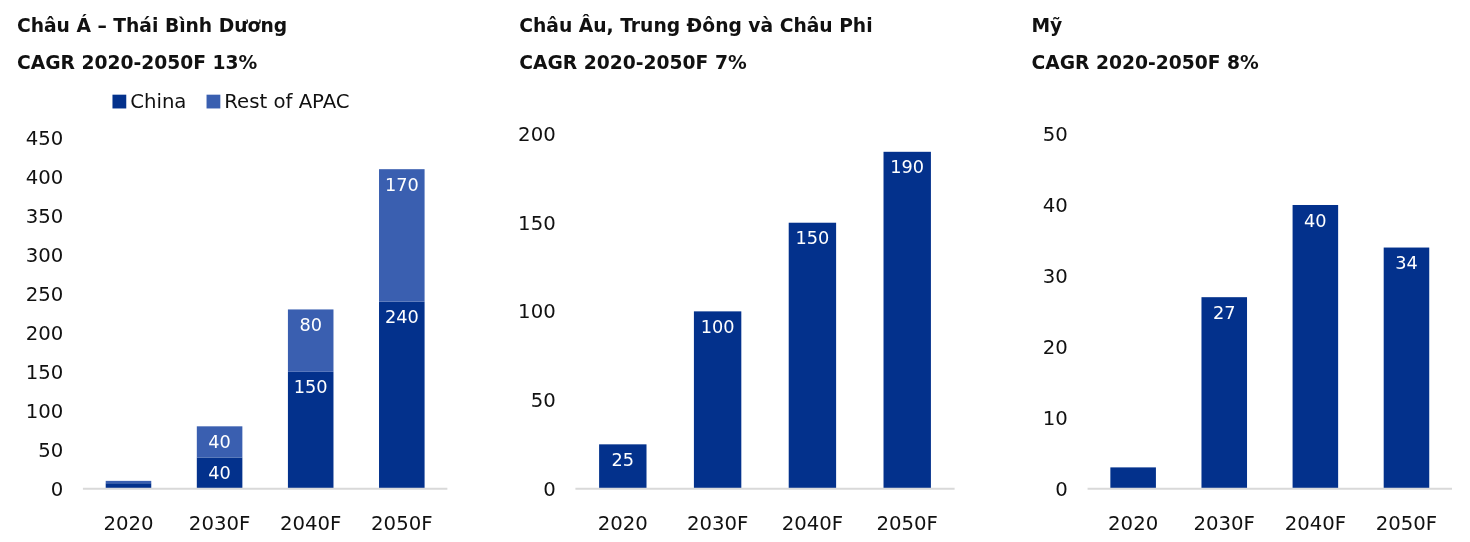  What do you see at coordinates (44, 177) in the screenshot?
I see `y-tick-label: 400` at bounding box center [44, 177].